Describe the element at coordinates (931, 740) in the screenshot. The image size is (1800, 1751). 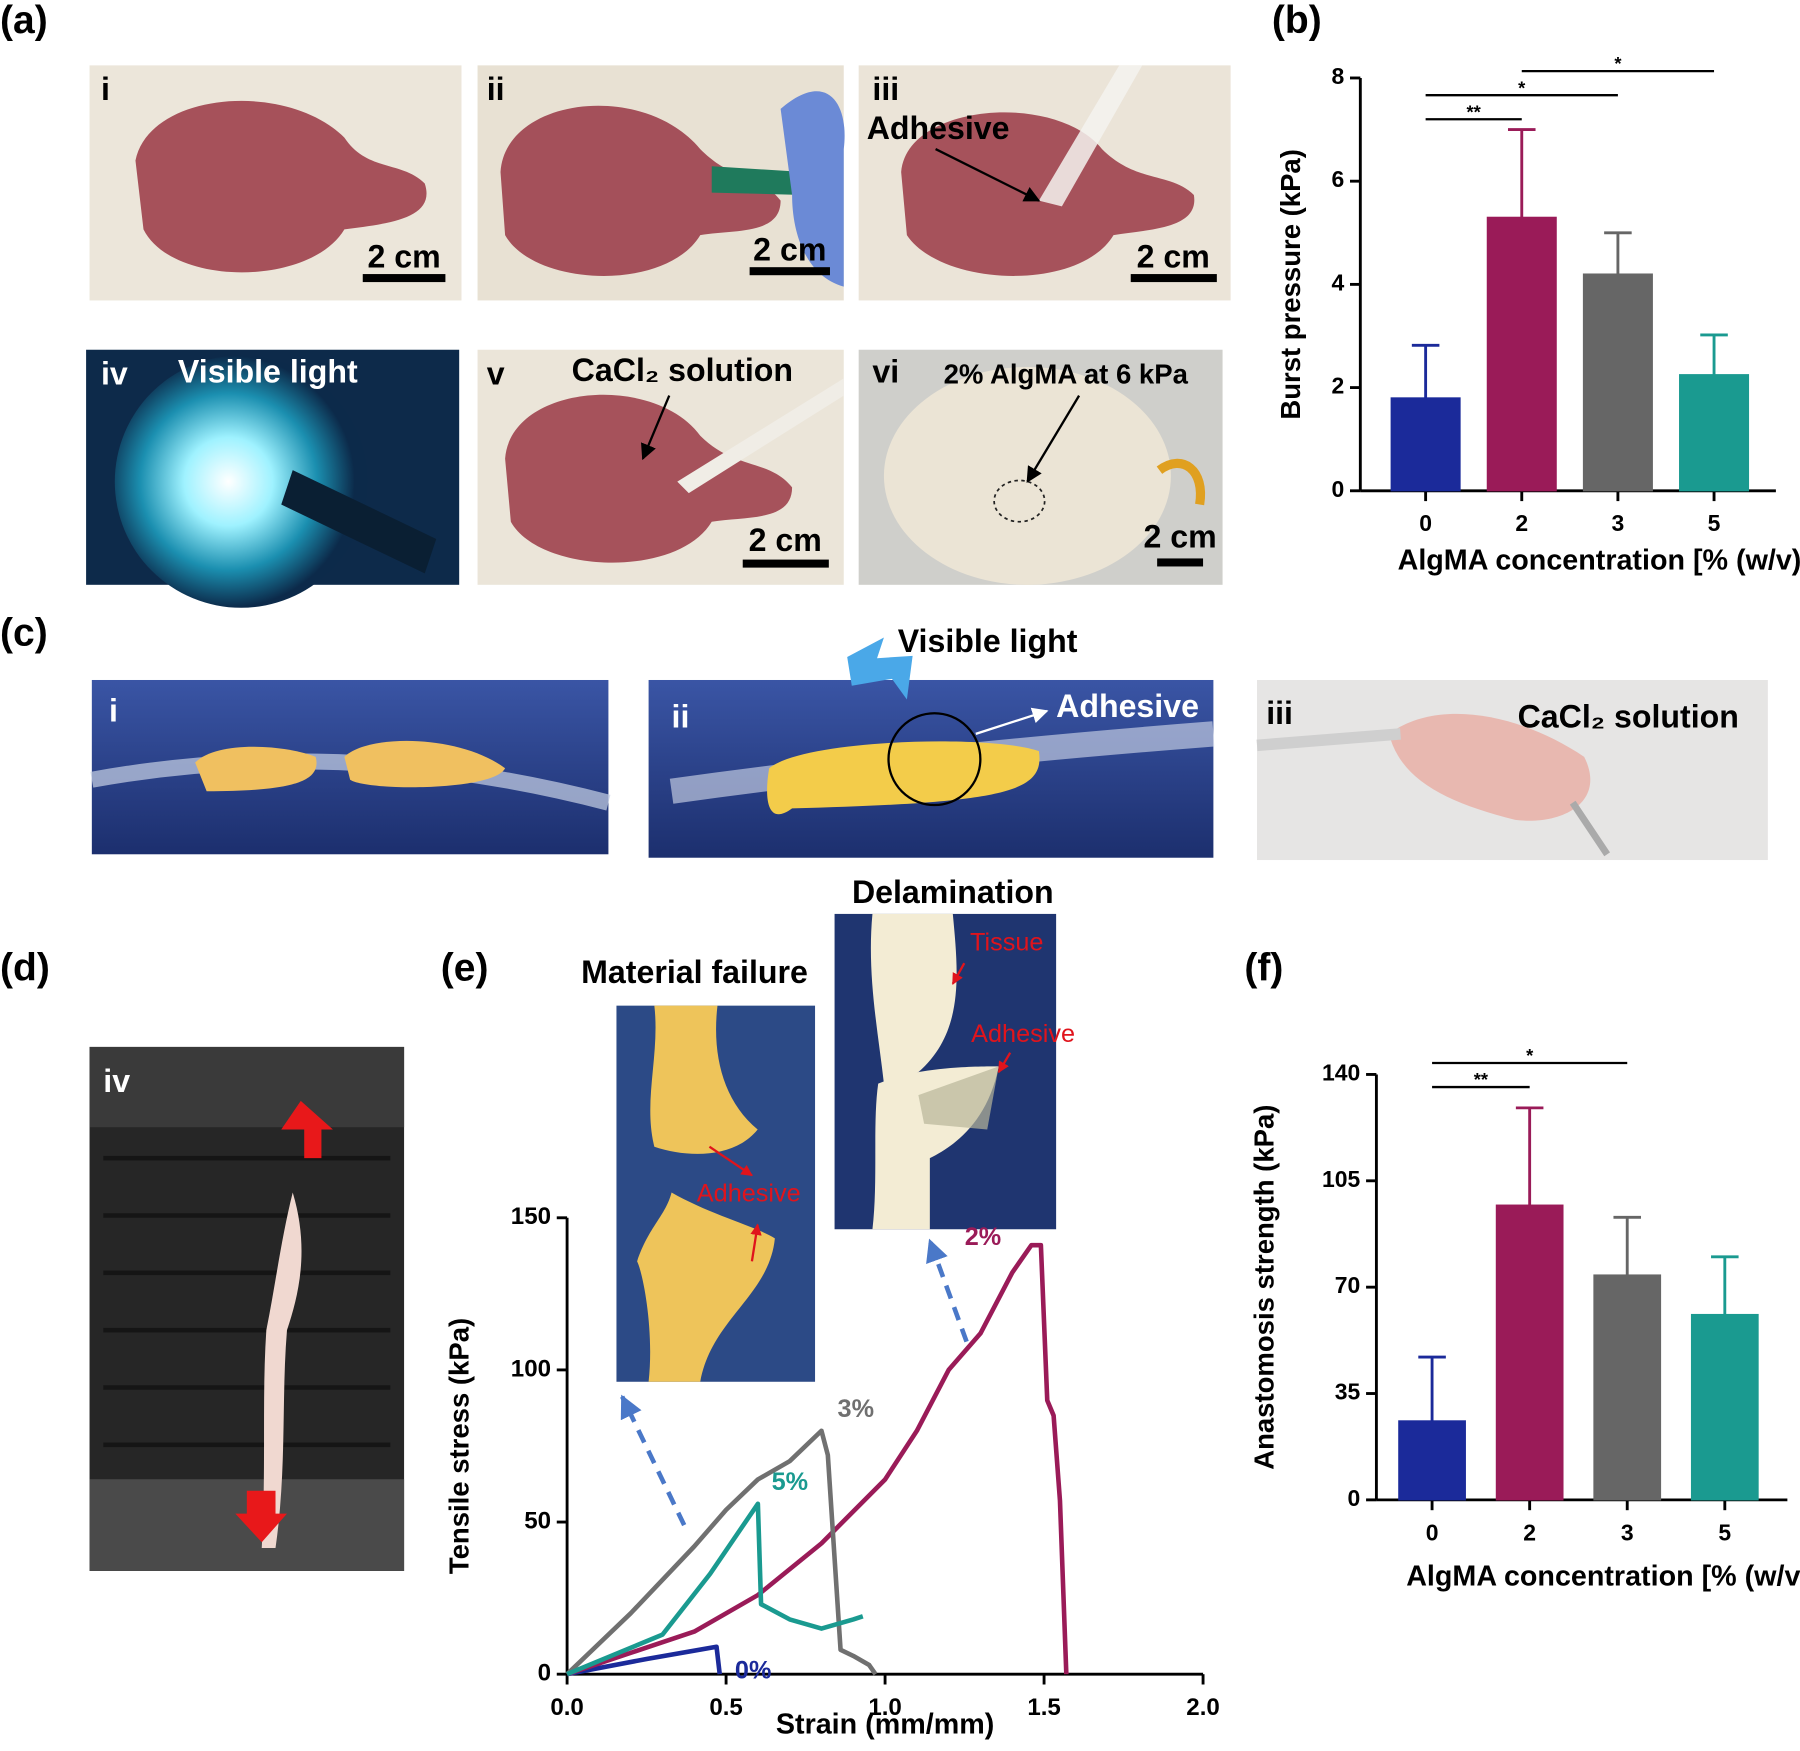
I see `photo: ii Adhesive Visible light` at that location.